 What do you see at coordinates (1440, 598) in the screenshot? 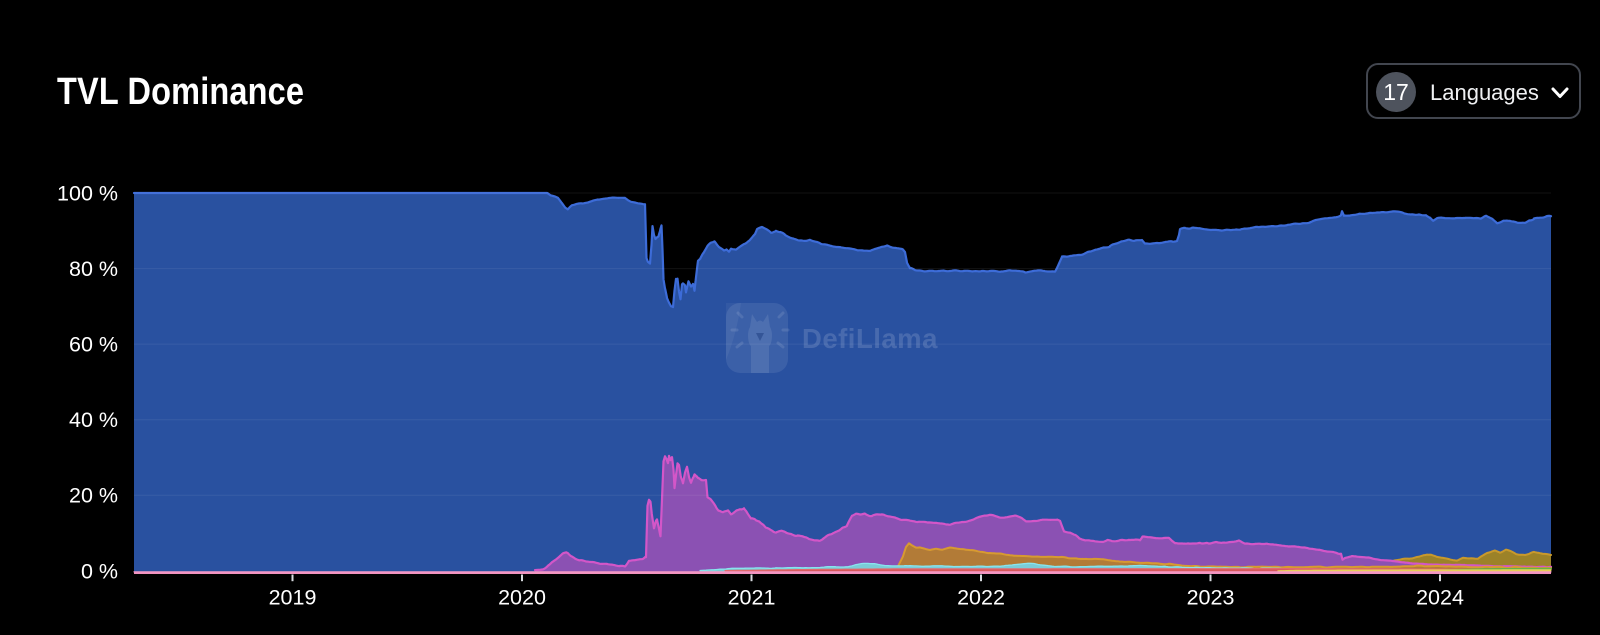
I see `svg-text: 2024` at bounding box center [1440, 598].